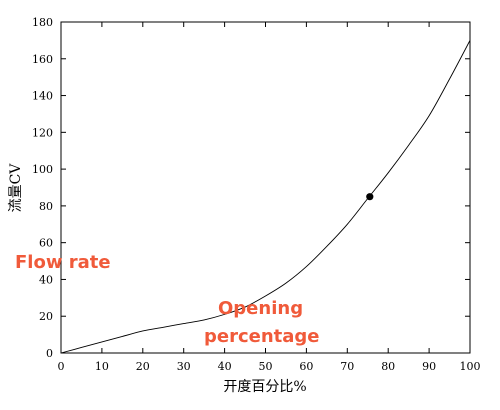 Image resolution: width=500 pixels, height=410 pixels. What do you see at coordinates (46, 243) in the screenshot?
I see `y-tick-label: 60` at bounding box center [46, 243].